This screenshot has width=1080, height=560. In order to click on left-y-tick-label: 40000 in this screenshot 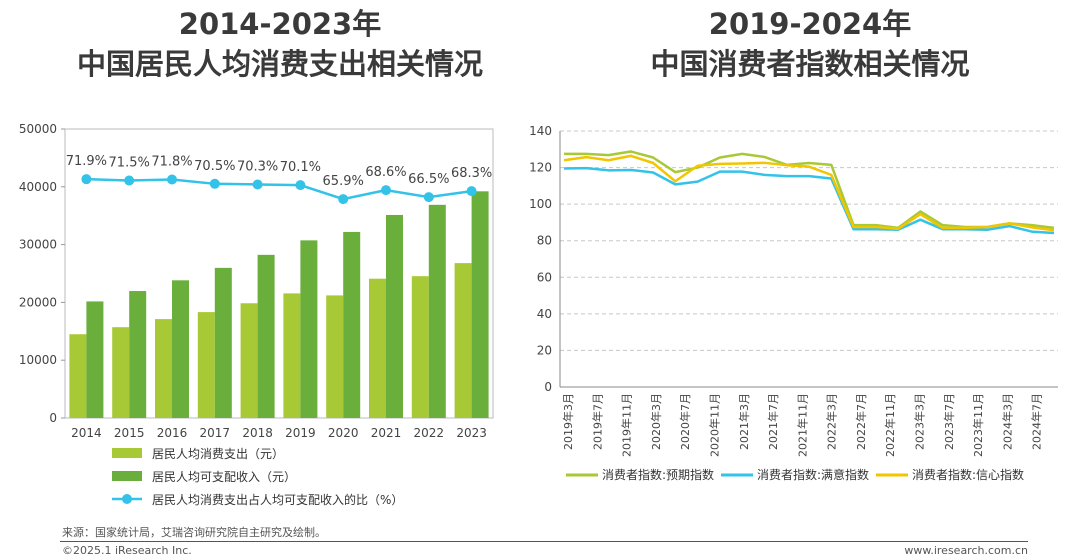, I will do `click(38, 187)`.